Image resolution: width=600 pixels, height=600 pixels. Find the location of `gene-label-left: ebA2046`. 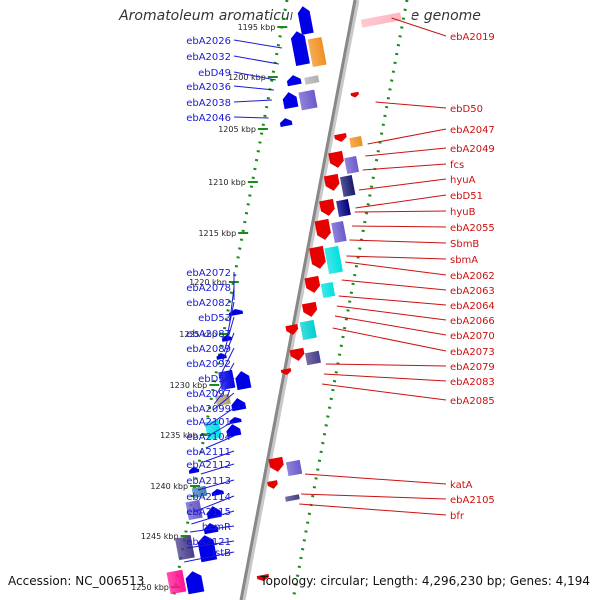

gene-label-left: ebA2046 is located at coordinates (208, 118).